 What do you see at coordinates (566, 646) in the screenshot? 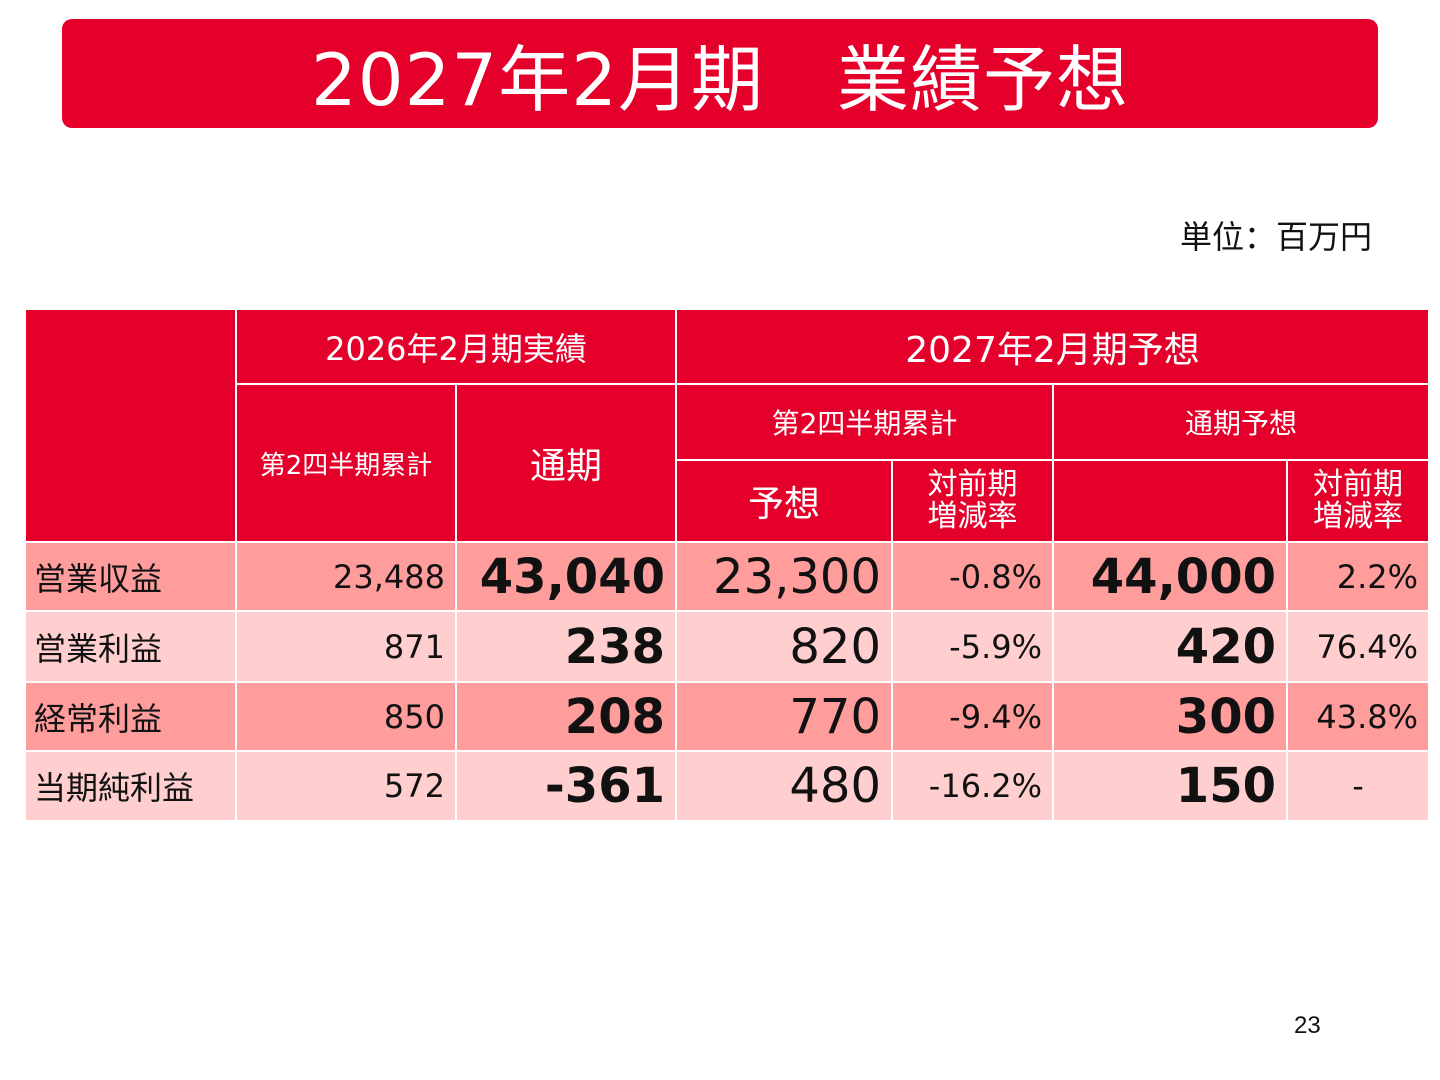
I see `fy-actual-value: 238` at bounding box center [566, 646].